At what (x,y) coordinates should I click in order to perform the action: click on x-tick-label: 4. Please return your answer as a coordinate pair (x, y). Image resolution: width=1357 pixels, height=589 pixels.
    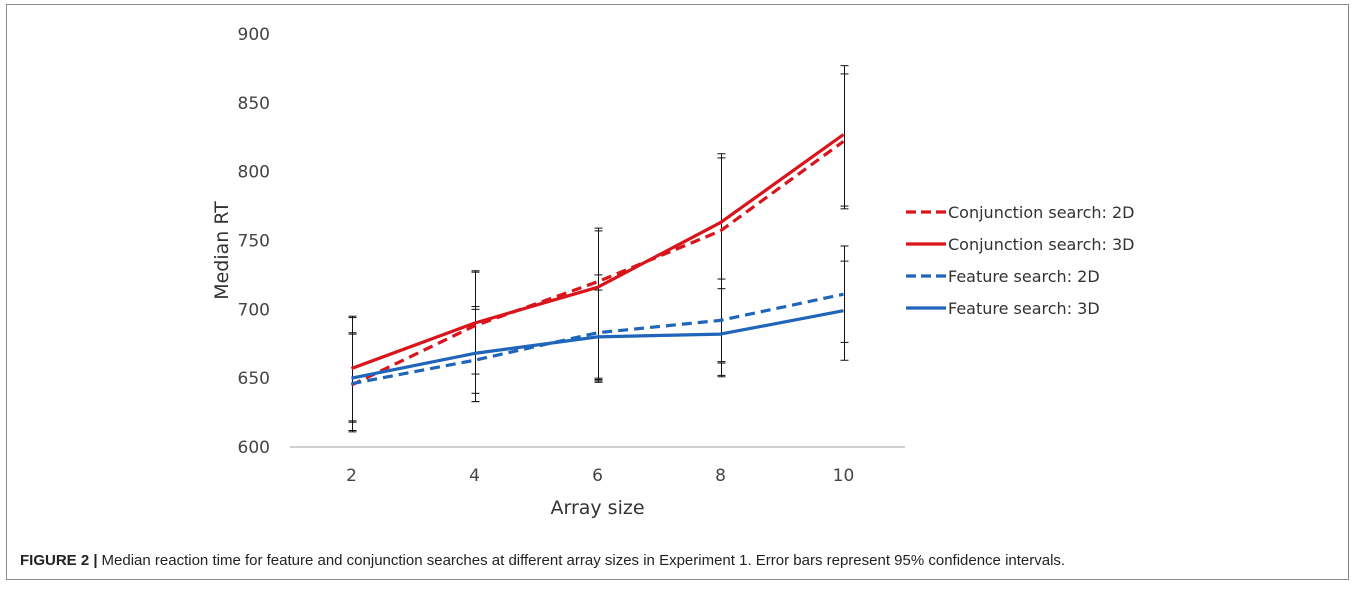
    Looking at the image, I should click on (474, 476).